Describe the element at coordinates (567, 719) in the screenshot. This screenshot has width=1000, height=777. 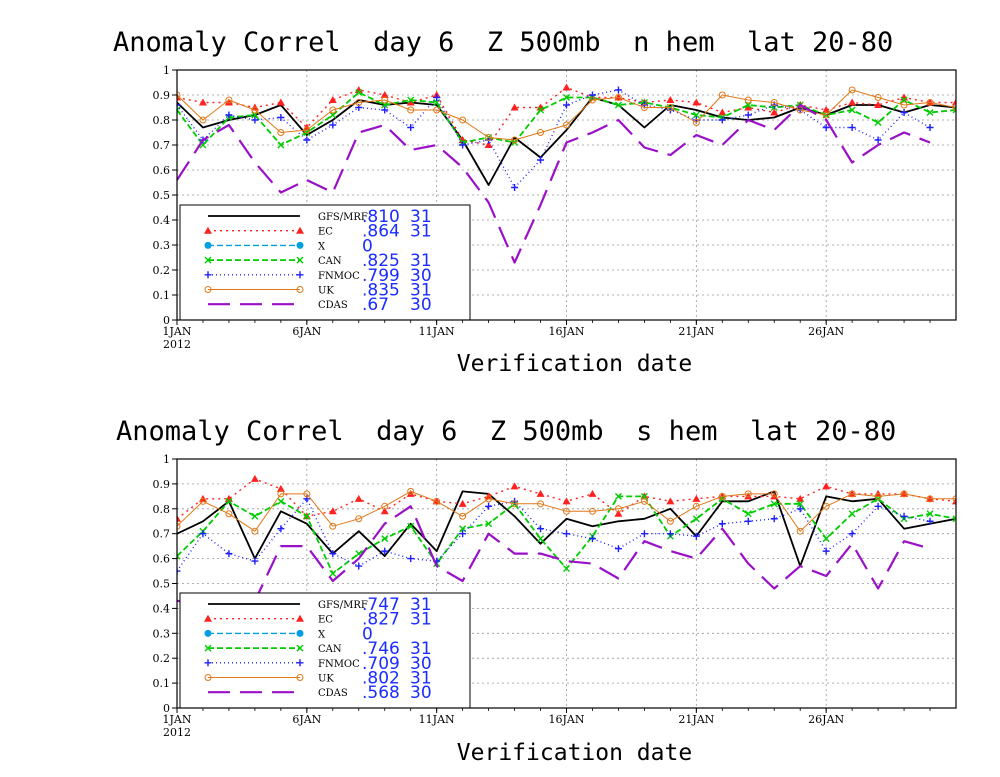
I see `x-tick-label: 16JAN` at that location.